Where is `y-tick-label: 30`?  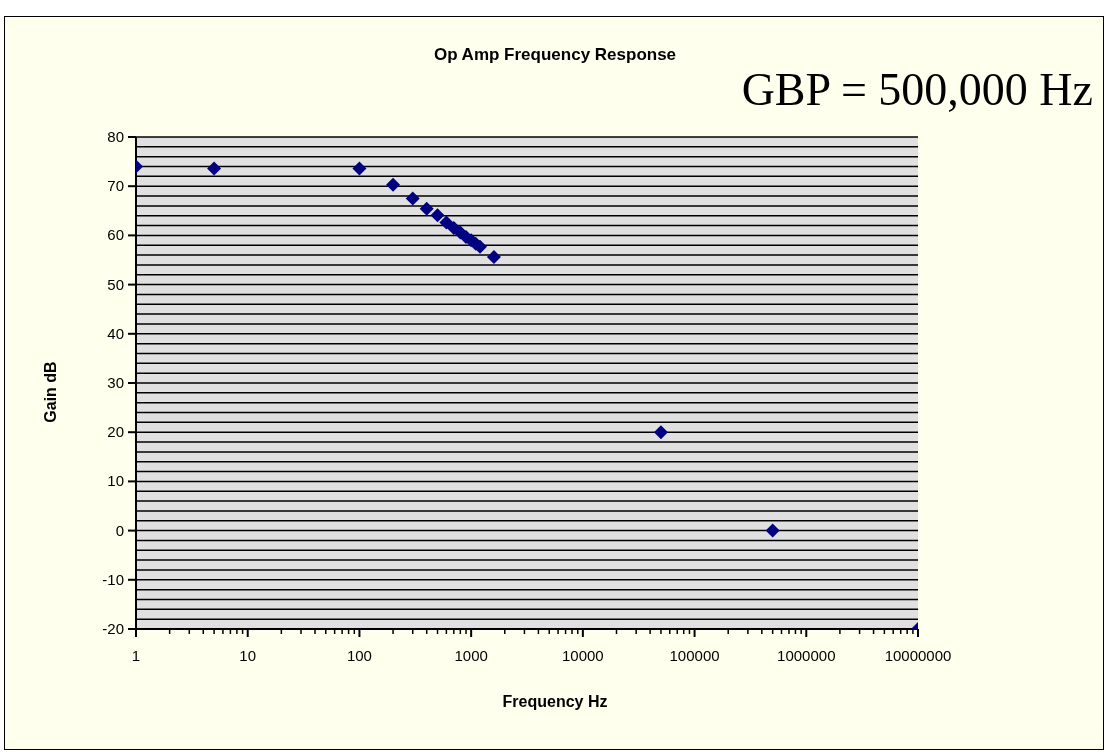 y-tick-label: 30 is located at coordinates (115, 382).